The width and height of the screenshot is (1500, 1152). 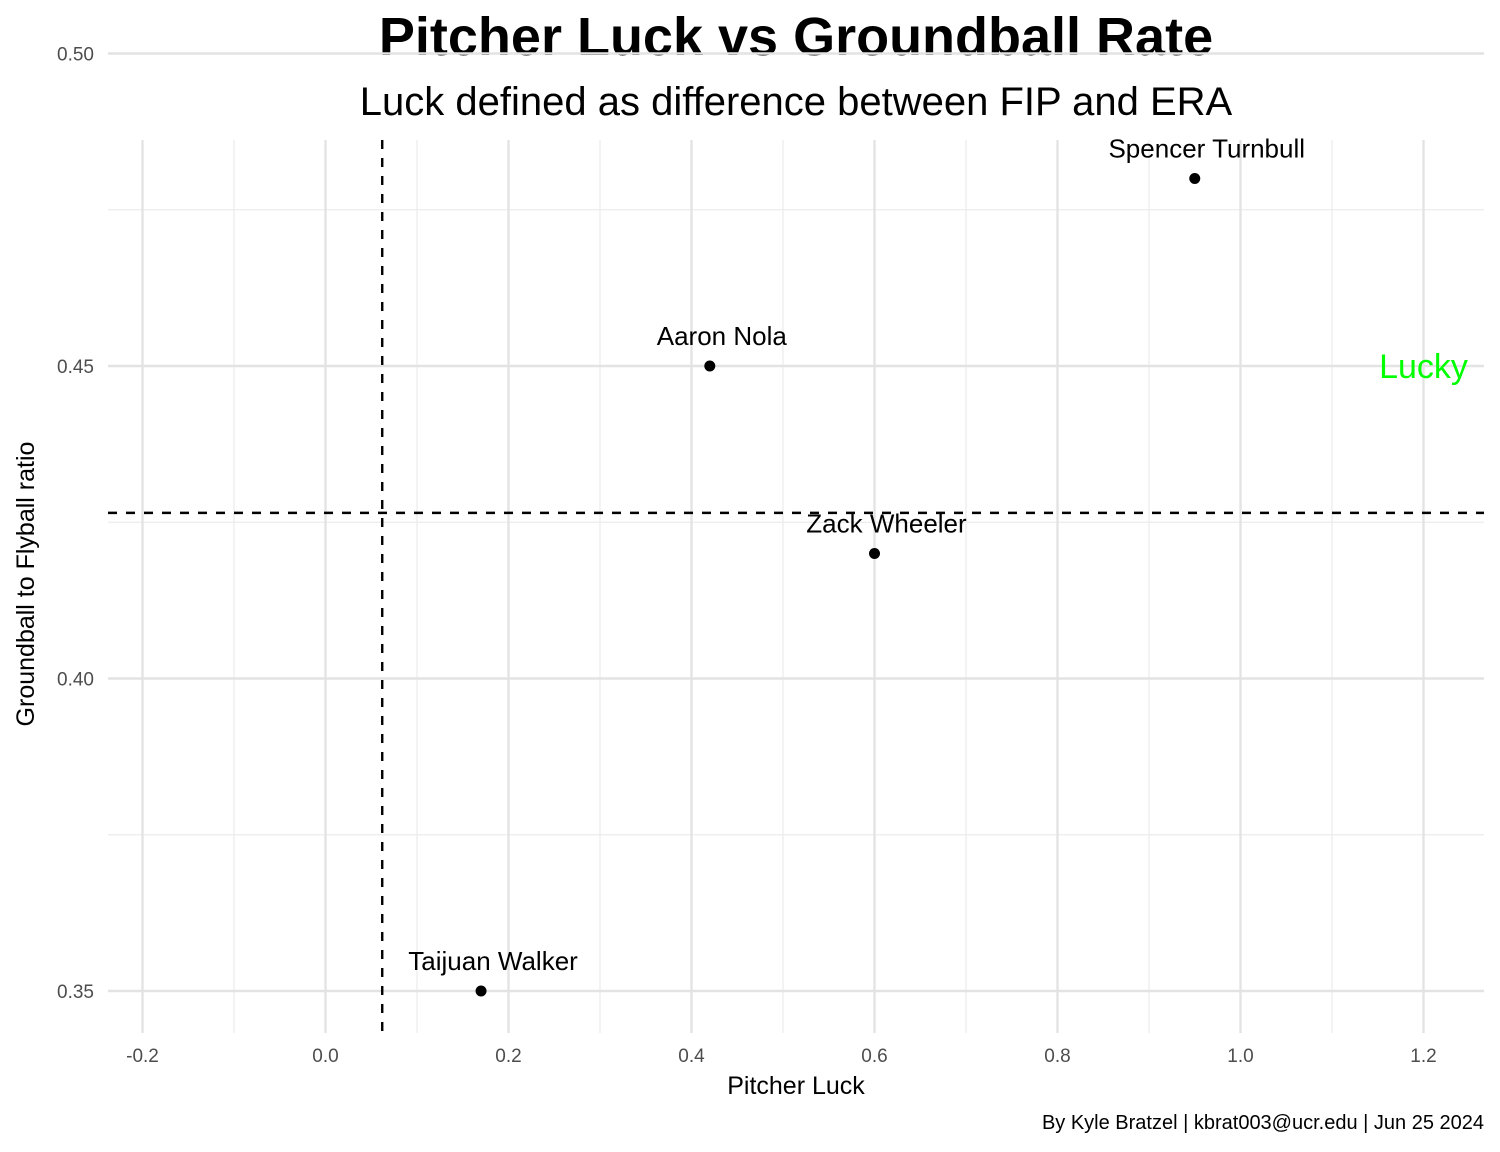 I want to click on x-axis-title: Pitcher Luck, so click(x=796, y=1086).